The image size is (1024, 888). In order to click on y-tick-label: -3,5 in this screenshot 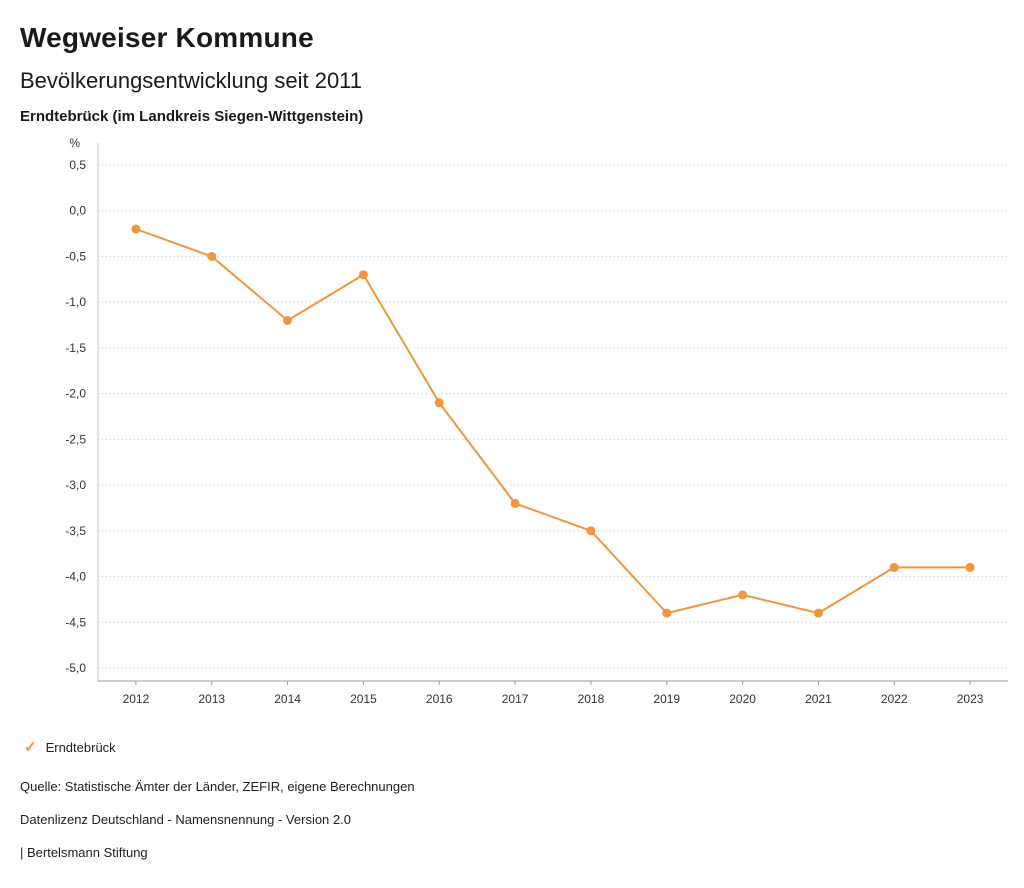, I will do `click(75, 531)`.